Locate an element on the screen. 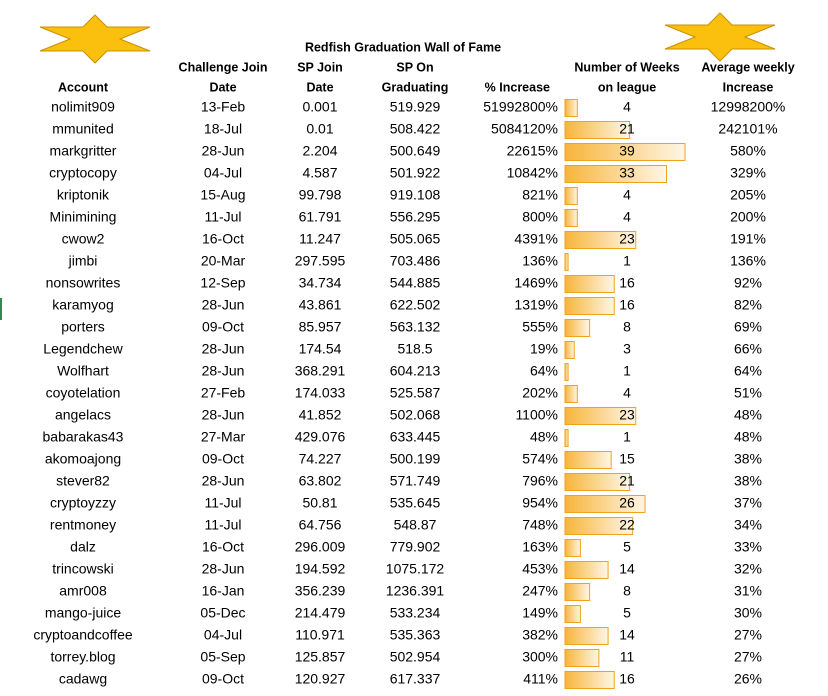 This screenshot has height=696, width=828. cell: 779.902 is located at coordinates (415, 547).